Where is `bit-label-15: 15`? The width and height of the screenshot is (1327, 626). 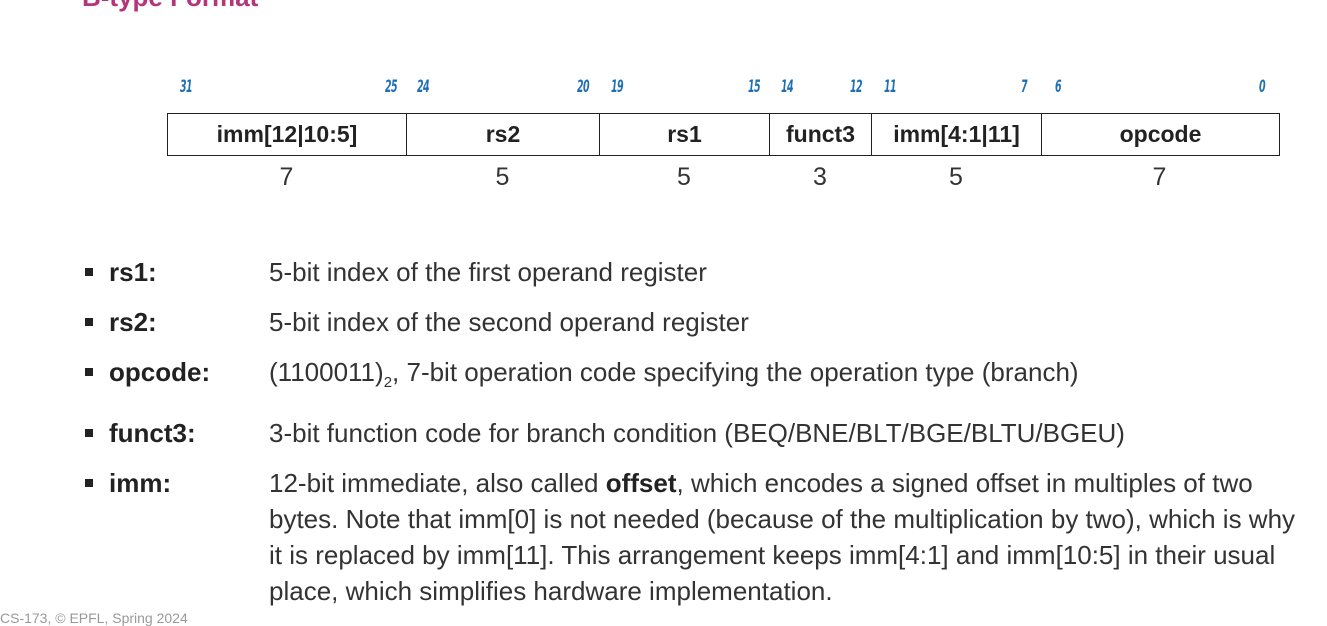 bit-label-15: 15 is located at coordinates (754, 87).